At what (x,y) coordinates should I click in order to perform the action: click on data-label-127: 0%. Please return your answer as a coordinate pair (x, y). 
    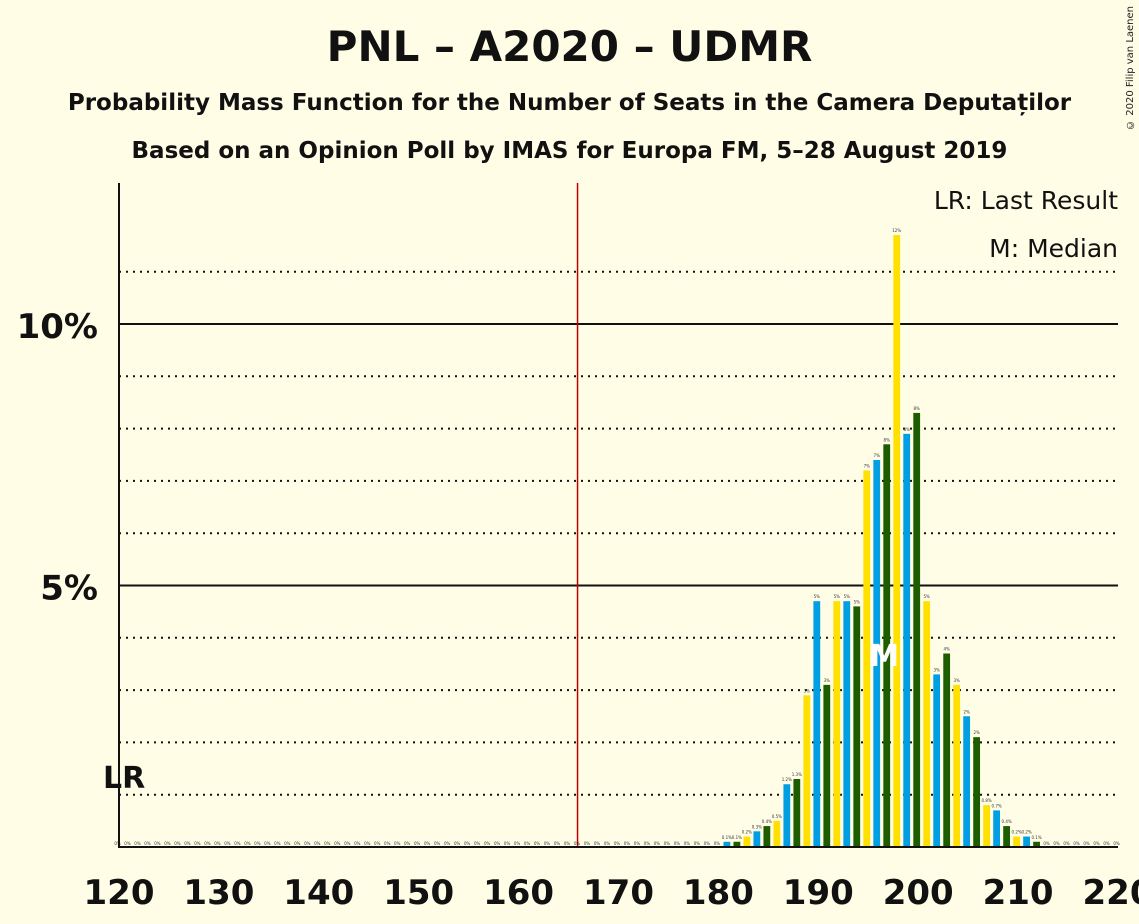
    Looking at the image, I should click on (187, 843).